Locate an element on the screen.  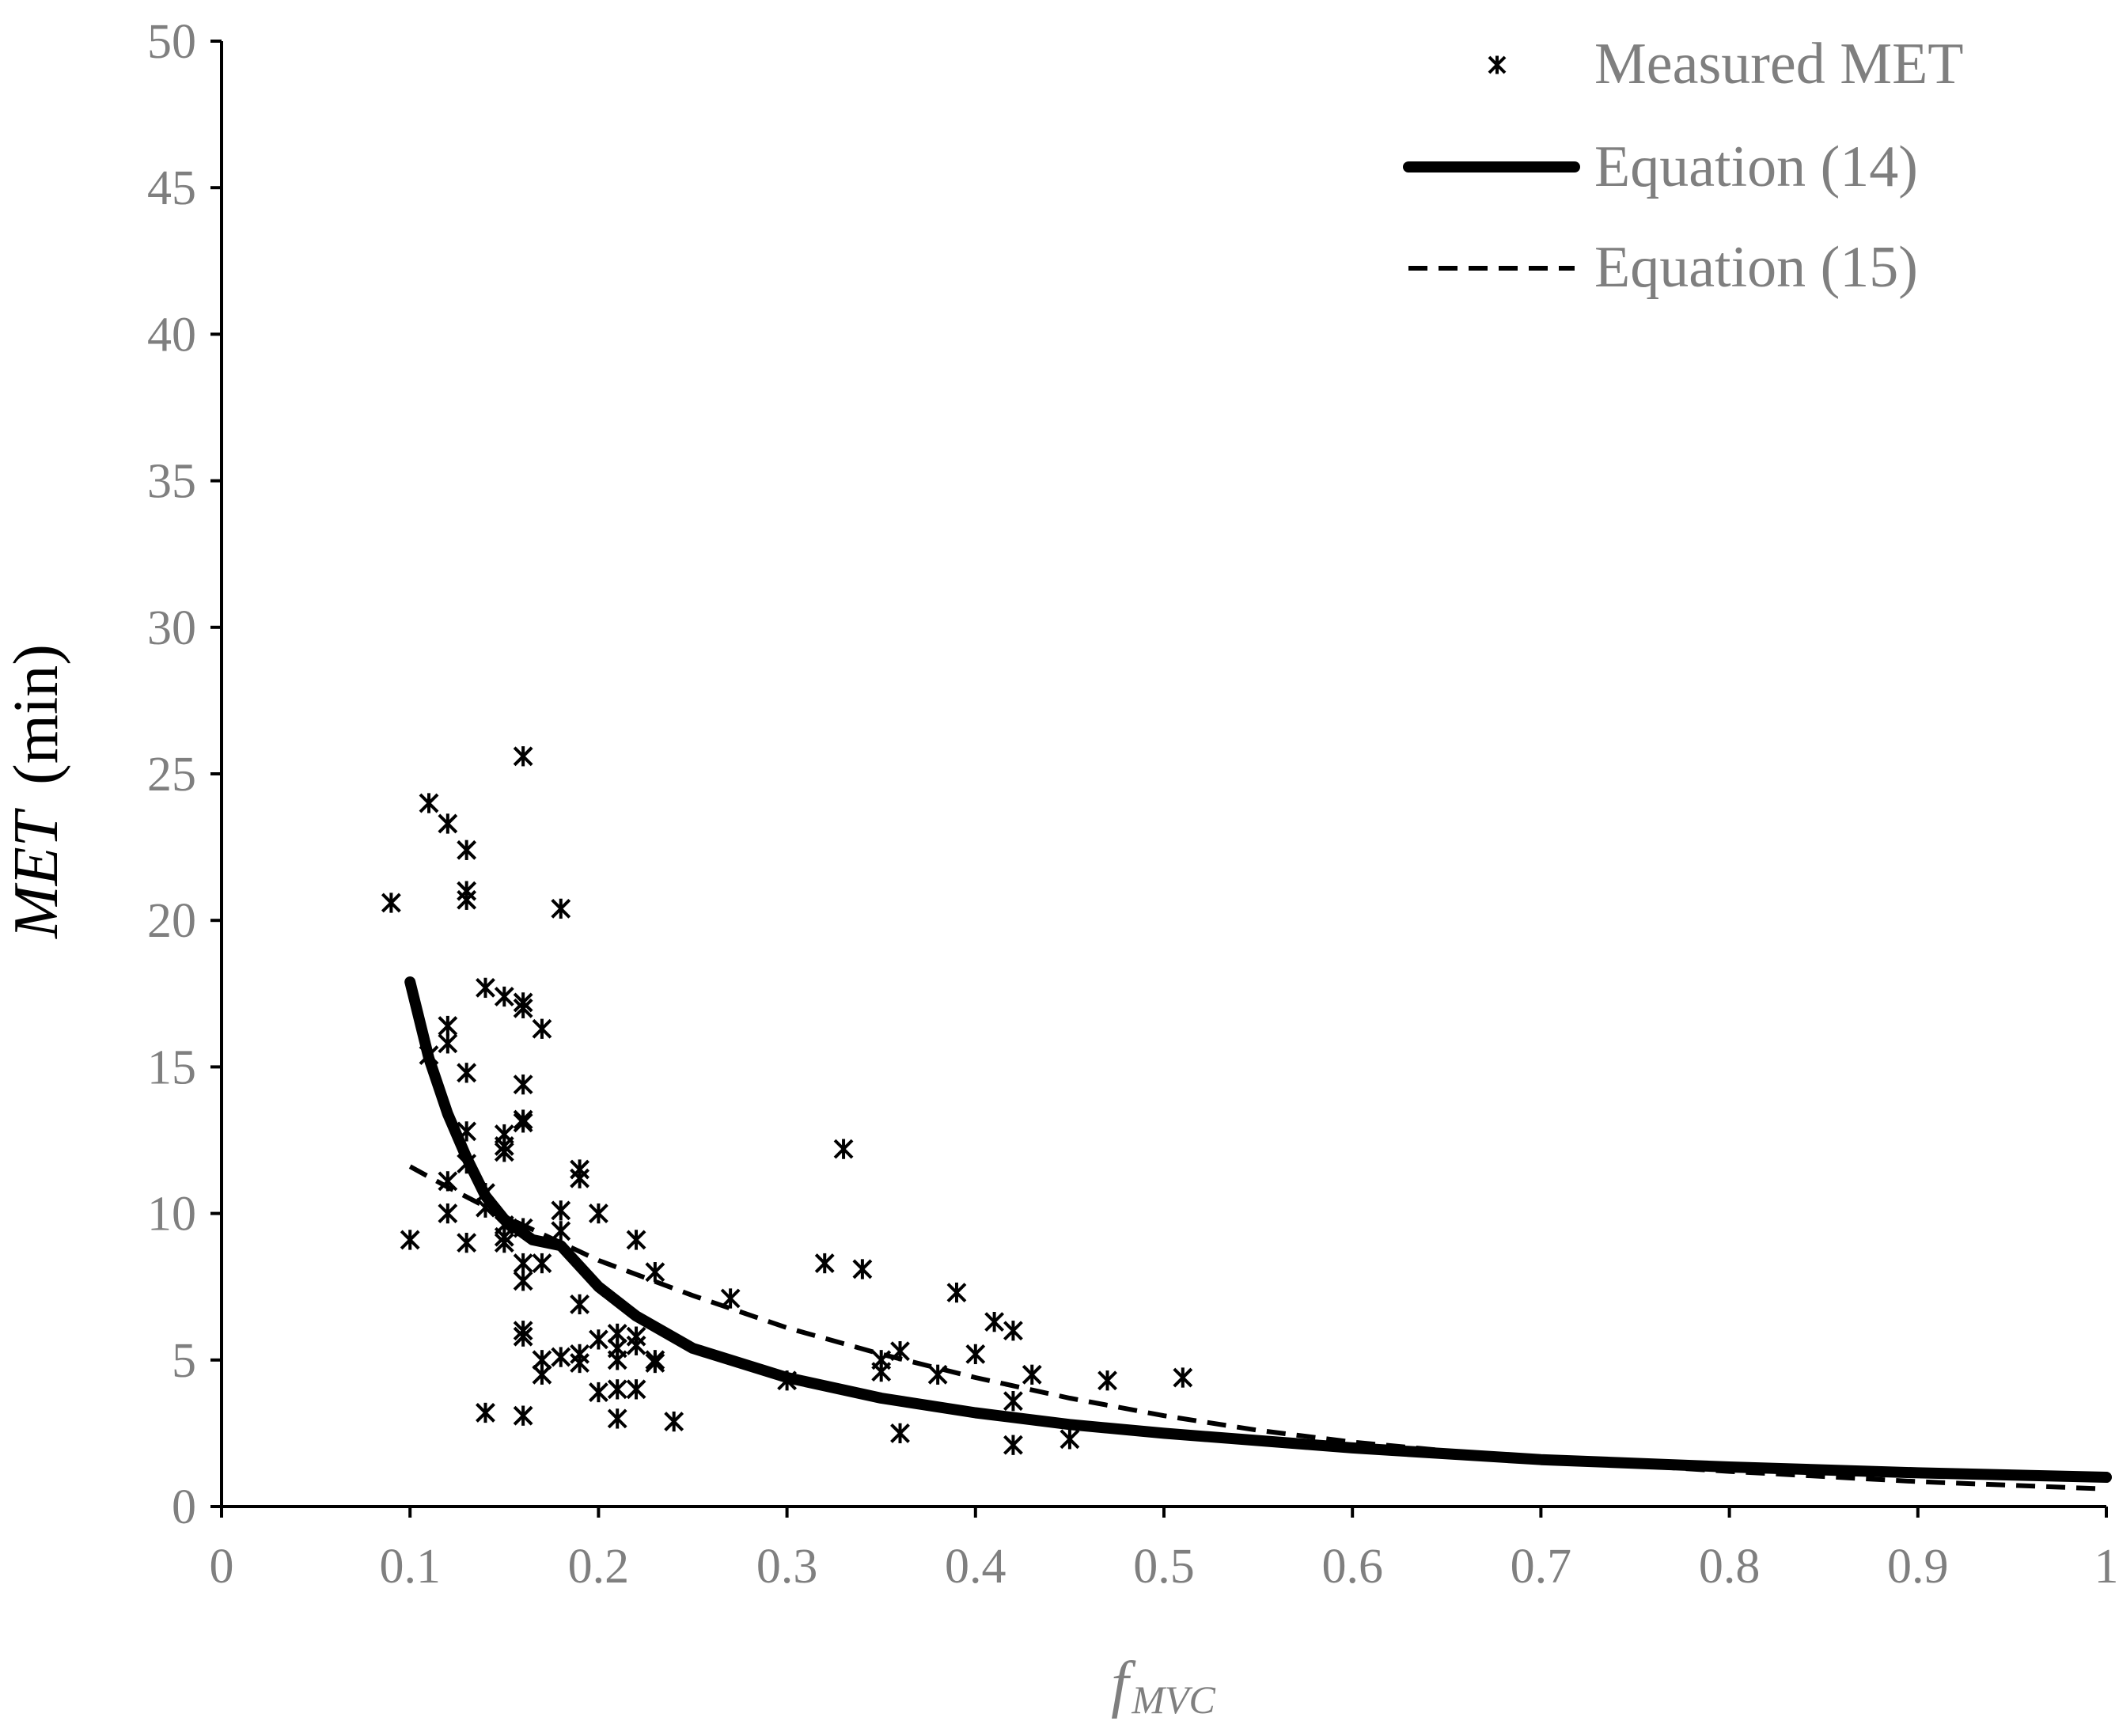
y-tick-label: 45 is located at coordinates (171, 188).